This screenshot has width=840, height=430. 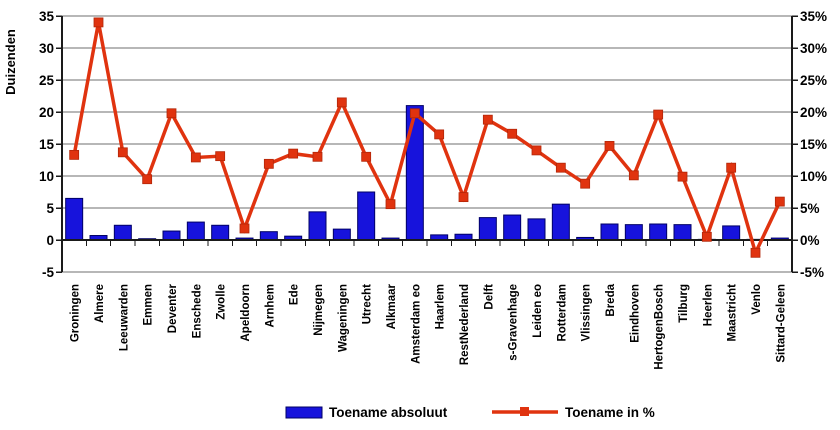 I want to click on x-category-label: Tilburg, so click(x=684, y=303).